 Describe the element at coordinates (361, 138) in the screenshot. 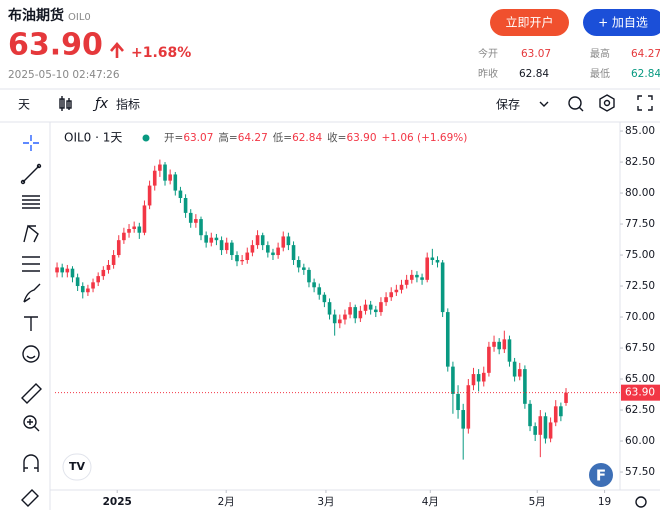

I see `legend-value: 63.90` at that location.